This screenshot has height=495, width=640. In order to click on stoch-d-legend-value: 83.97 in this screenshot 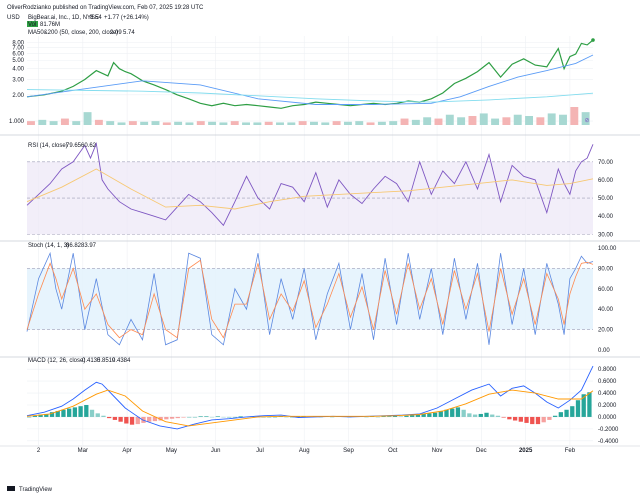, I will do `click(89, 246)`.